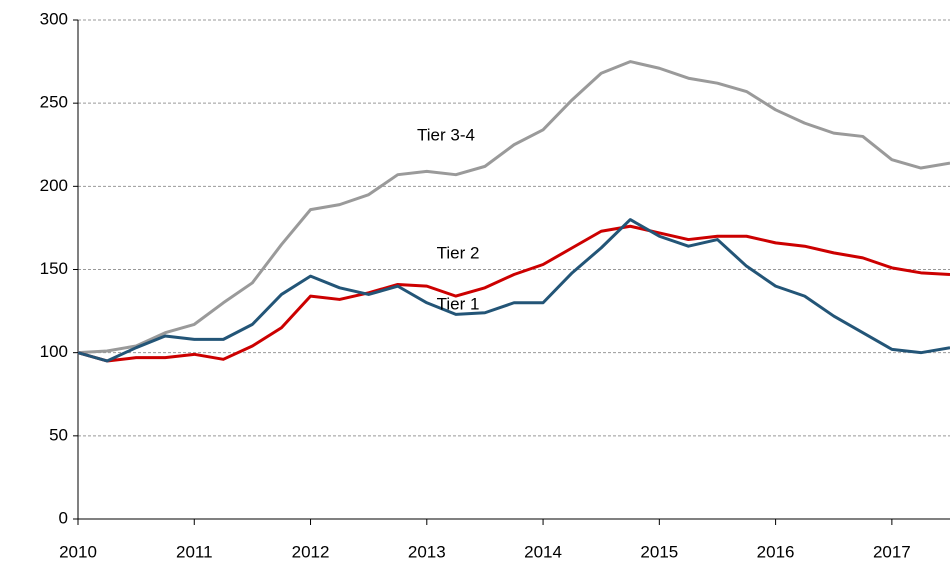 The image size is (950, 566). I want to click on y-tick-label: 50, so click(58, 434).